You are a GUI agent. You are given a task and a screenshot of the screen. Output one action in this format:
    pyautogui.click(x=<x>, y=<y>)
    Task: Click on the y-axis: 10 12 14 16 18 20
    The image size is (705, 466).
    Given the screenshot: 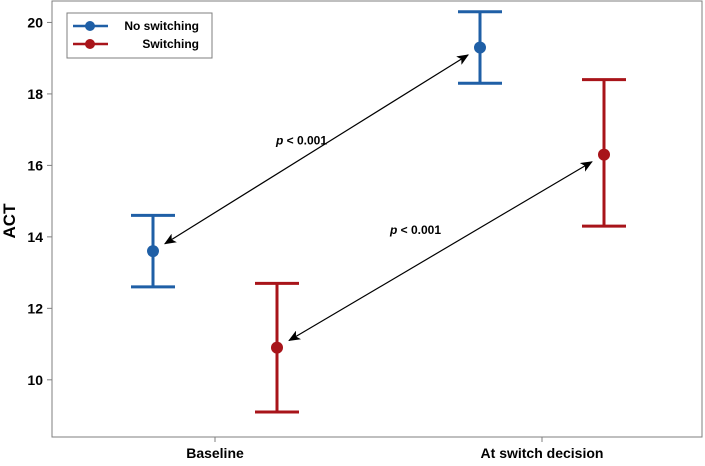 What is the action you would take?
    pyautogui.click(x=39, y=201)
    